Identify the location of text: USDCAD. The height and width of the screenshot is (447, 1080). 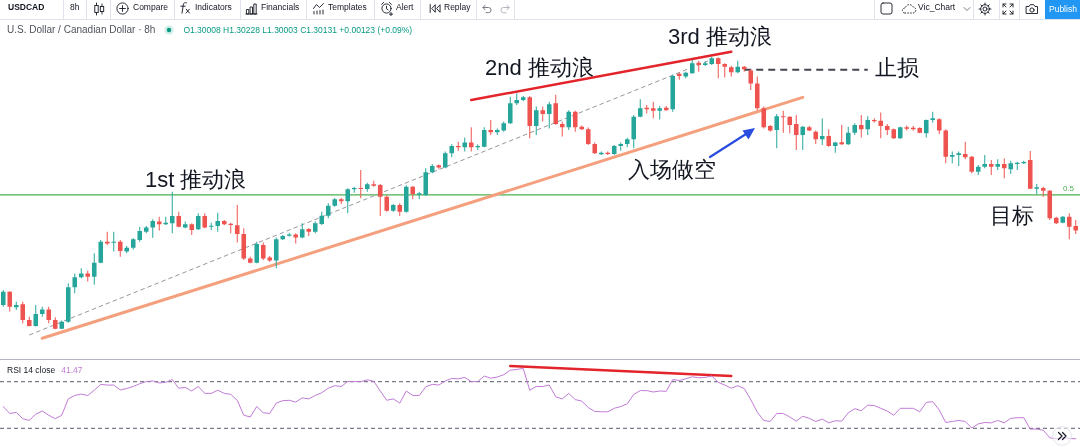
(26, 7).